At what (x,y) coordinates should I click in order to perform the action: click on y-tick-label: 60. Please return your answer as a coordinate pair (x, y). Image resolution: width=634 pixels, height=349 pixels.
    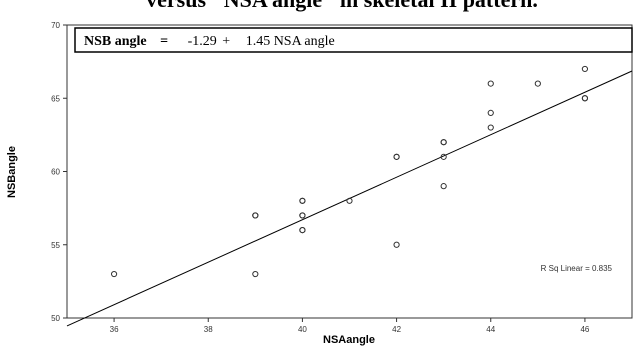
    Looking at the image, I should click on (55, 172).